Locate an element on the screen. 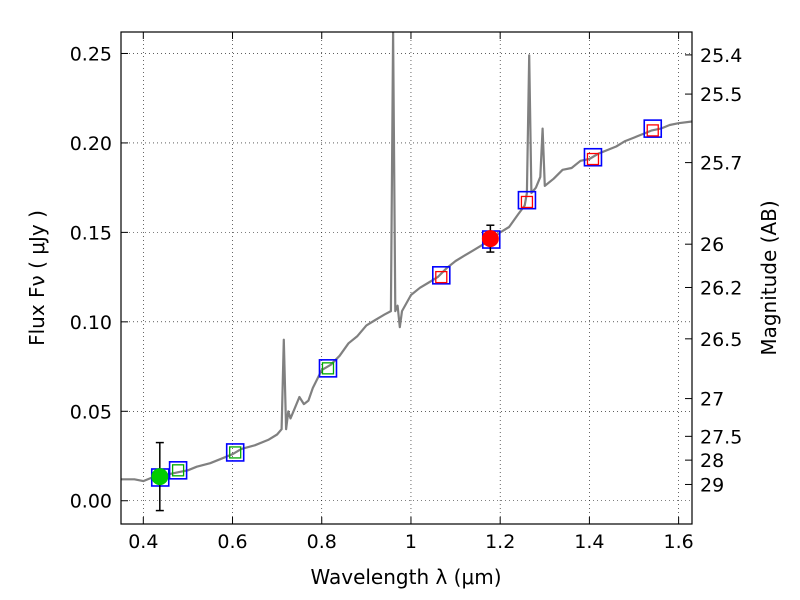 The height and width of the screenshot is (600, 800). right-tick-label: 25.4 is located at coordinates (721, 56).